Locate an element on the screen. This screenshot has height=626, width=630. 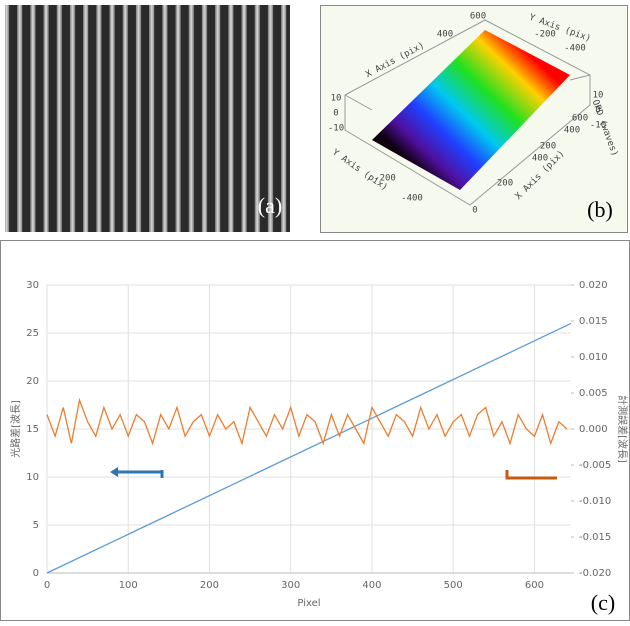
y2-axis-title: 計測誤差[波長] is located at coordinates (622, 429).